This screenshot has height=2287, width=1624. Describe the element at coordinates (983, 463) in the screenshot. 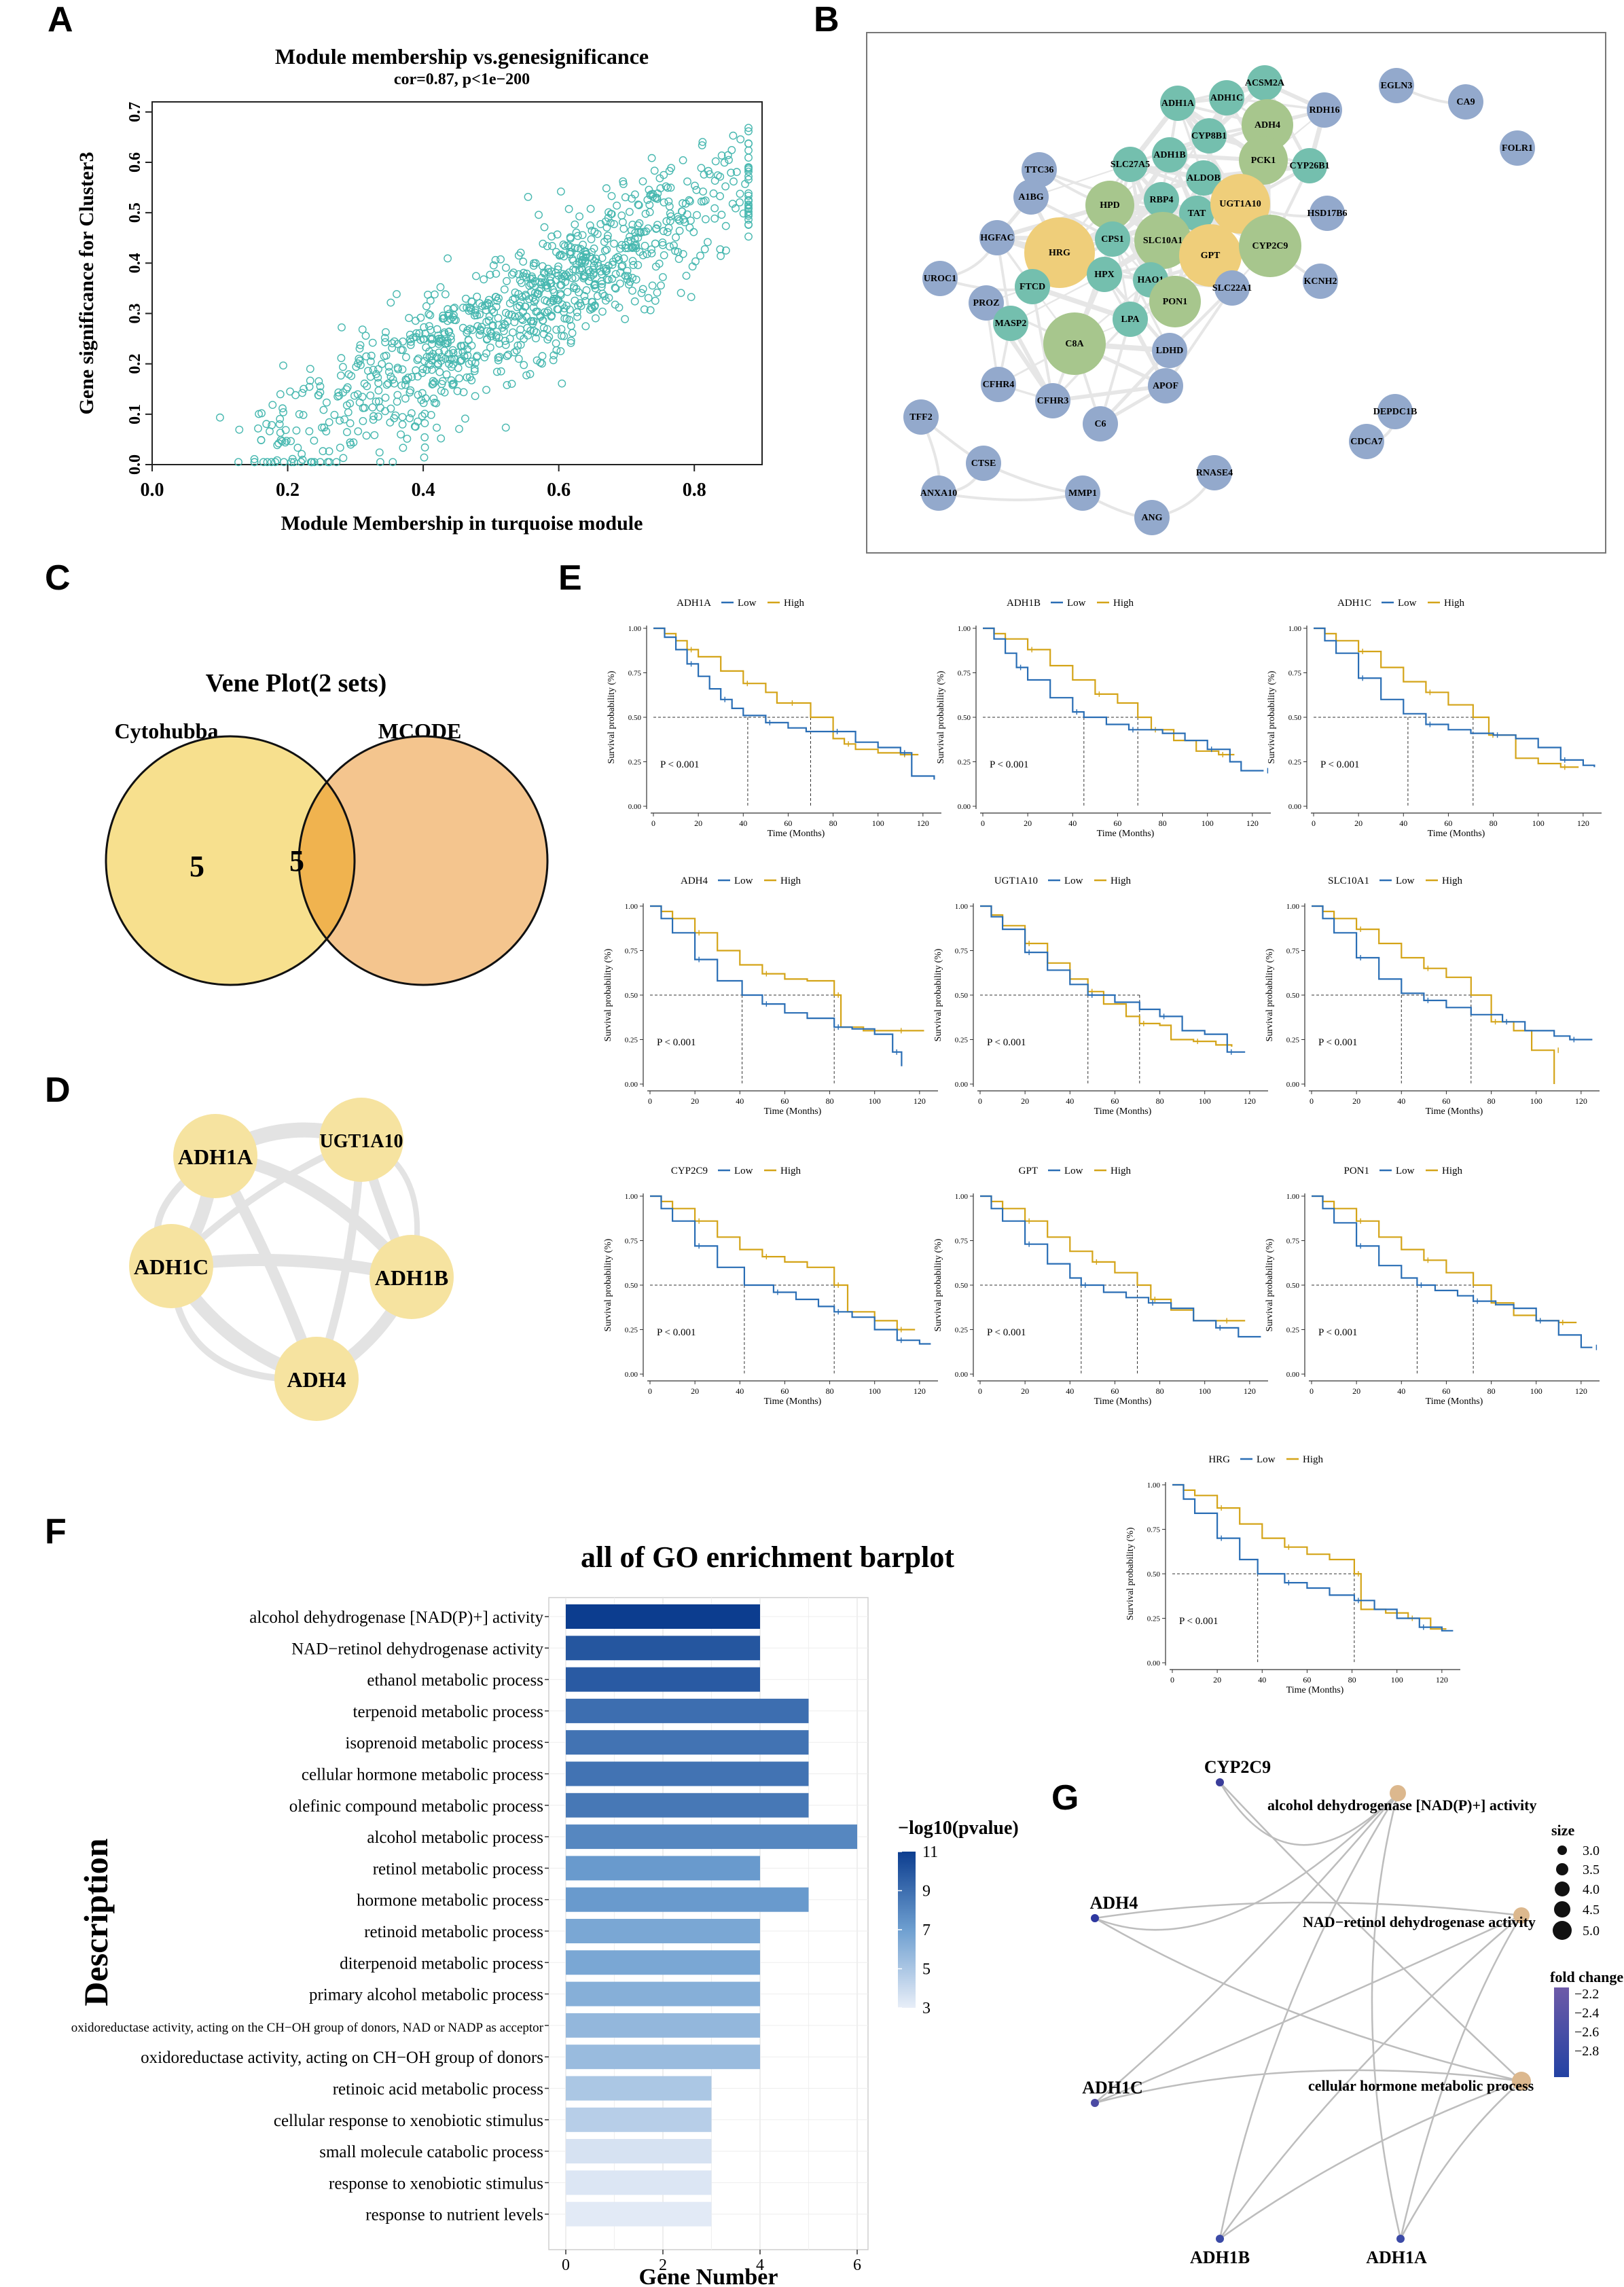

I see `node-ctse` at that location.